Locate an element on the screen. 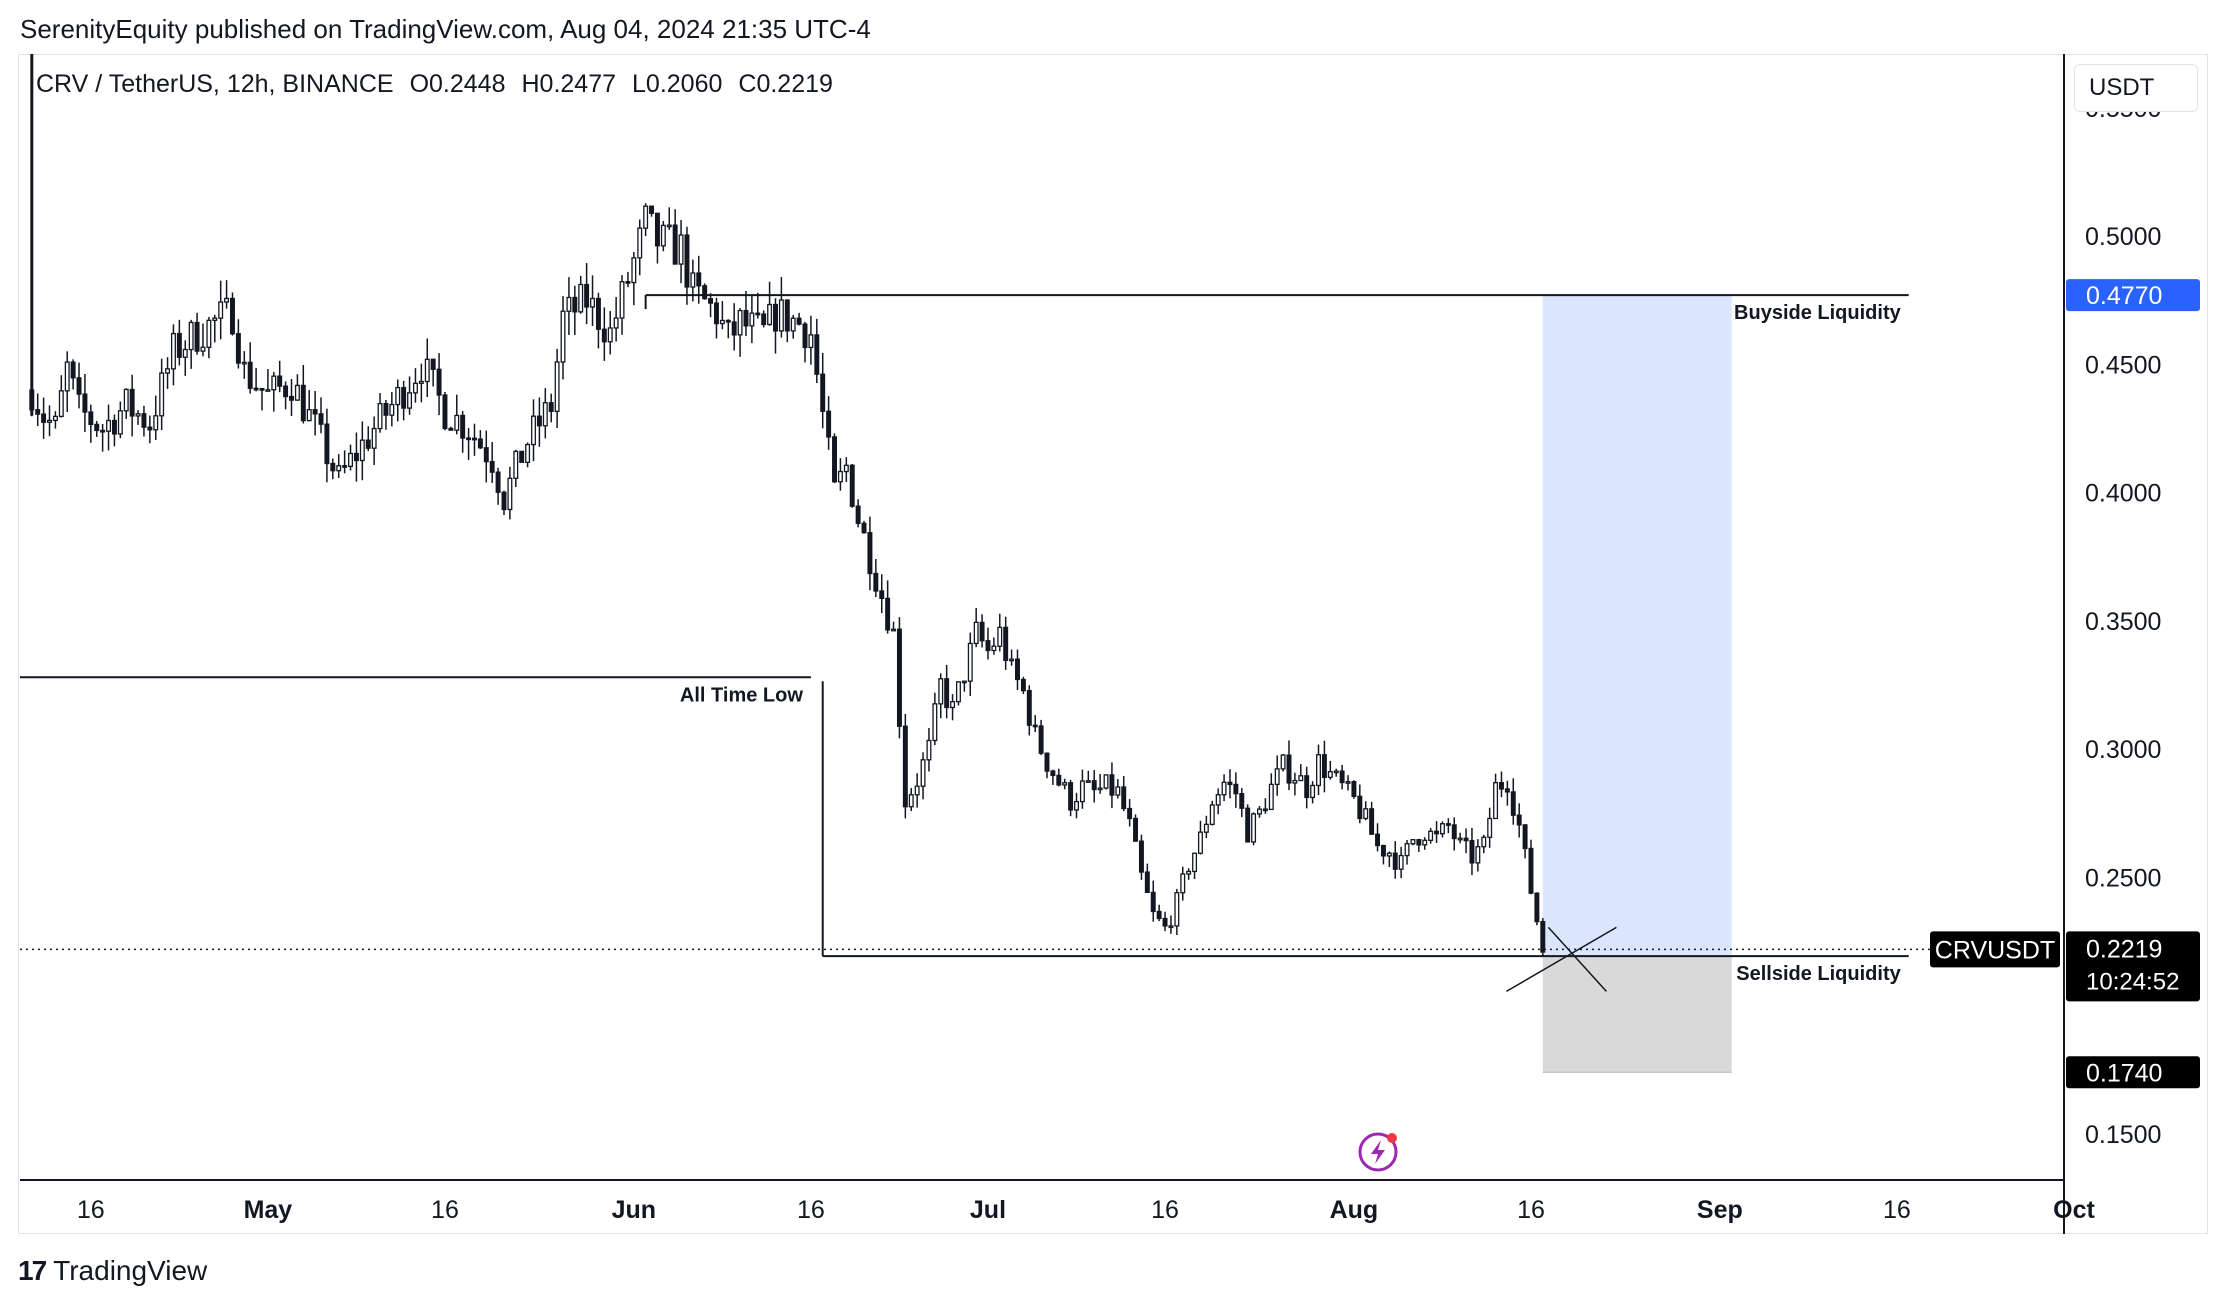 The height and width of the screenshot is (1304, 2228). symbol-badge-text: CRVUSDT is located at coordinates (1995, 950).